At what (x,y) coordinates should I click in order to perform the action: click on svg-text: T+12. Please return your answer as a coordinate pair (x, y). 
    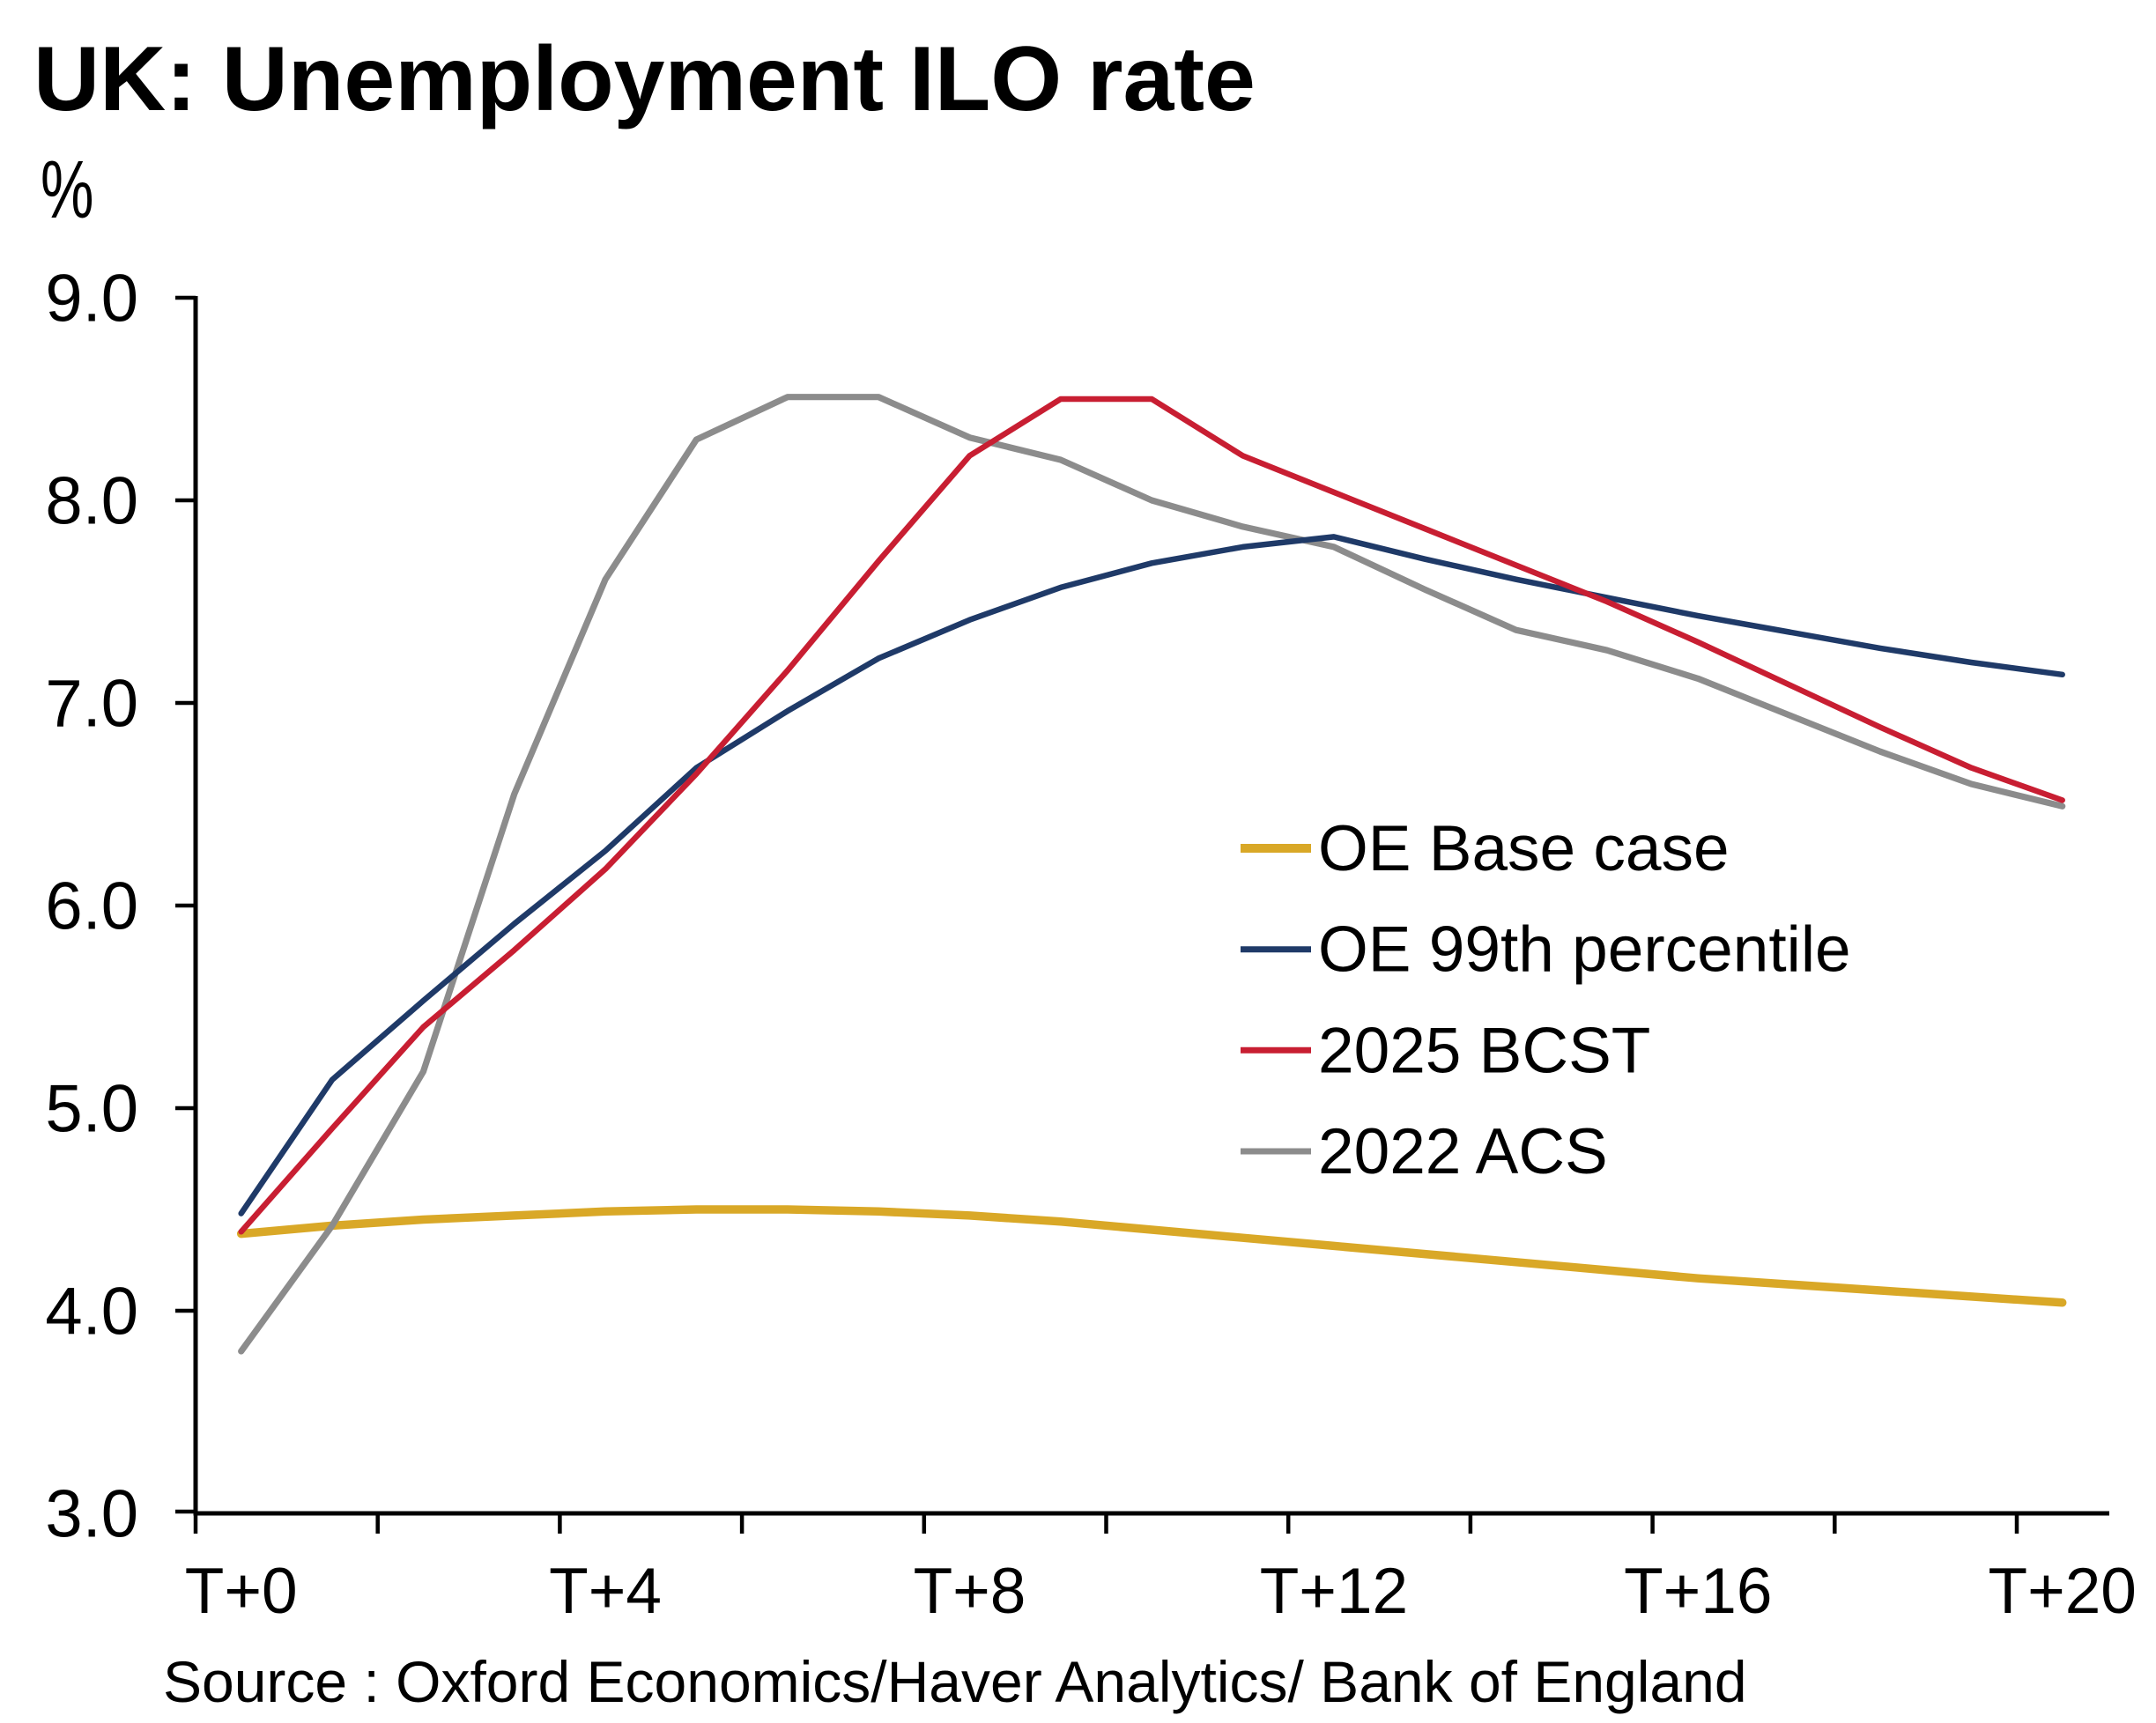
    Looking at the image, I should click on (1334, 1591).